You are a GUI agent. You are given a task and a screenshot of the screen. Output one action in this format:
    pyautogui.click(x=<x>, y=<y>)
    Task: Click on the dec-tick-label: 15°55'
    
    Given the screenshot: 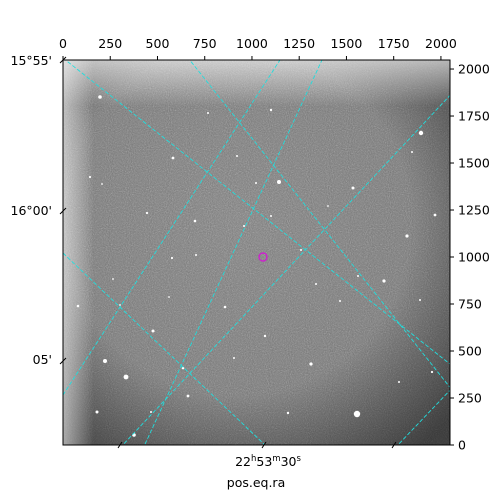 What is the action you would take?
    pyautogui.click(x=32, y=60)
    